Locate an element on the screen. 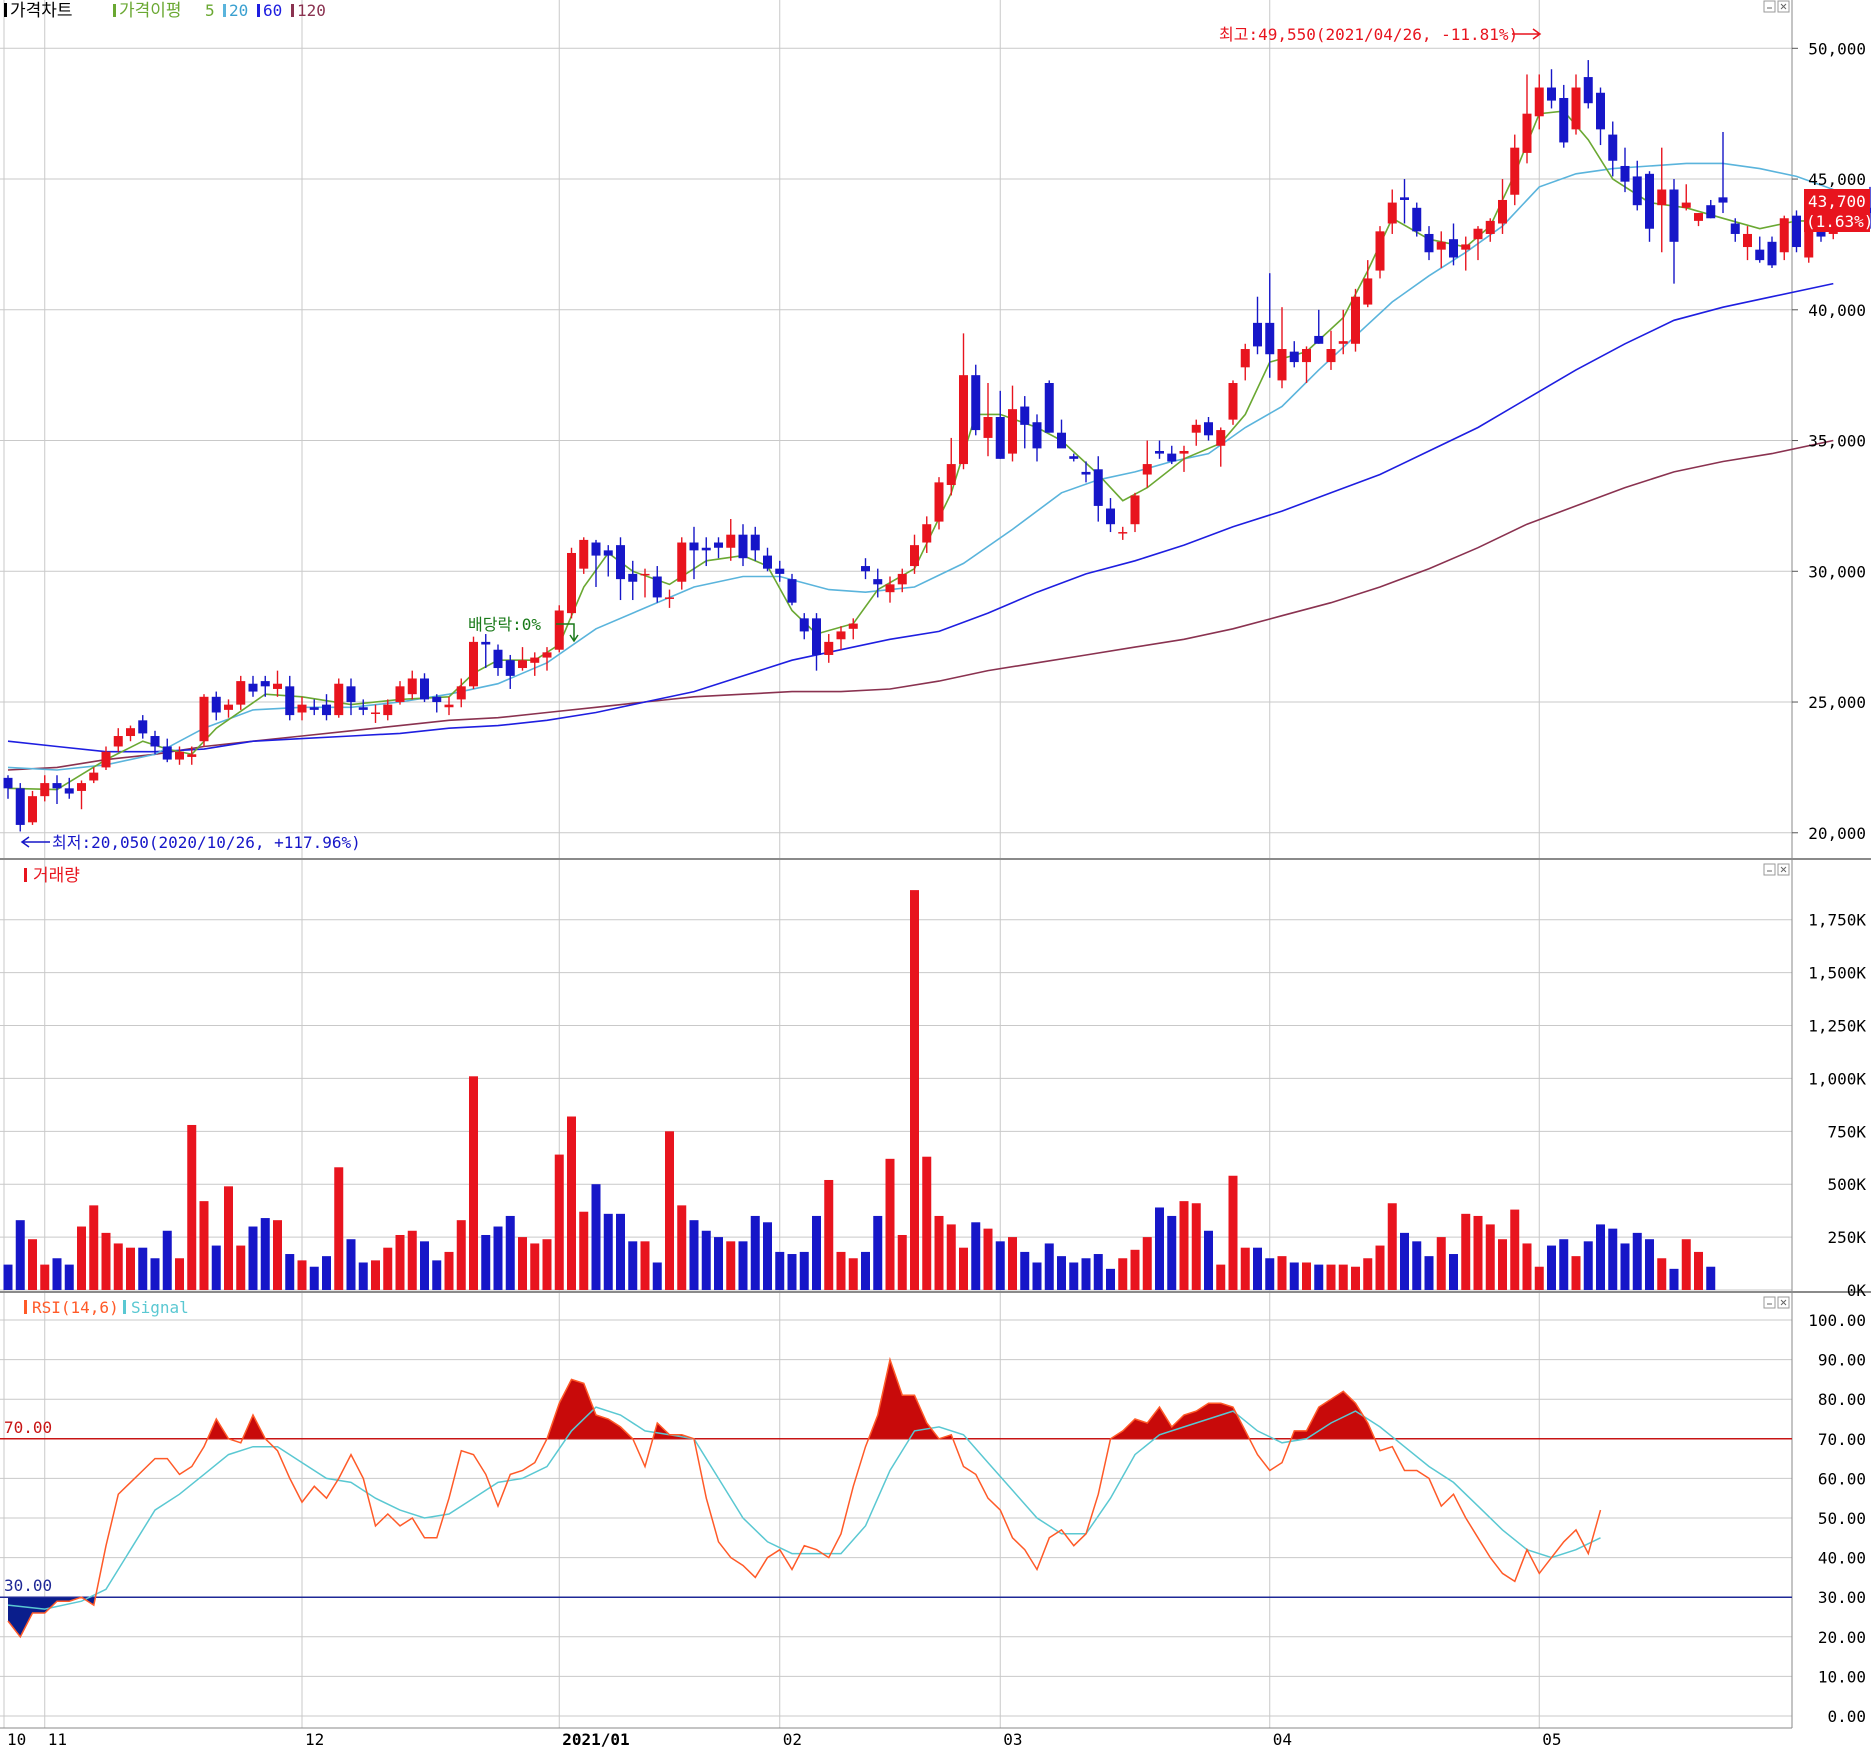 The height and width of the screenshot is (1748, 1871). volume-panel-minimize-button is located at coordinates (1769, 869).